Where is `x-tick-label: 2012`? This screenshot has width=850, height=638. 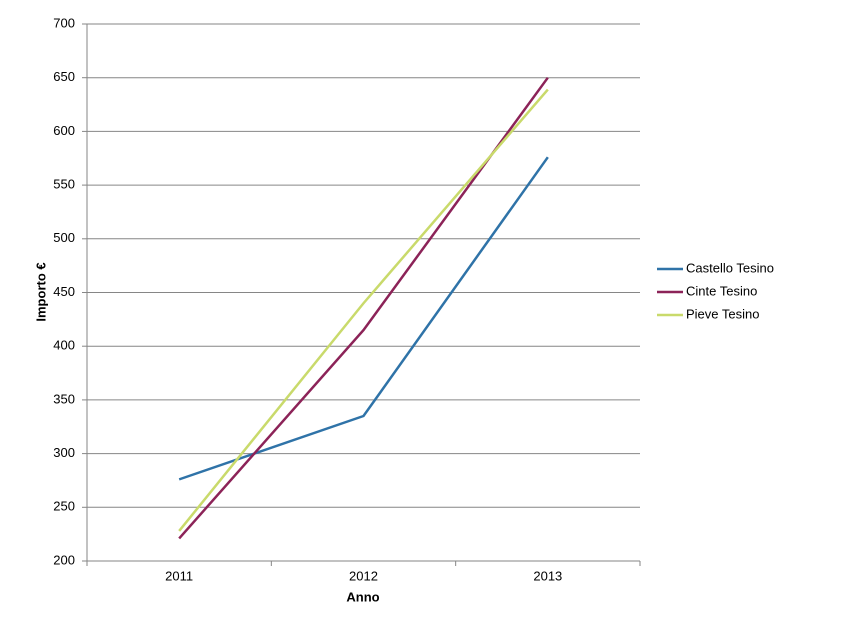
x-tick-label: 2012 is located at coordinates (363, 575).